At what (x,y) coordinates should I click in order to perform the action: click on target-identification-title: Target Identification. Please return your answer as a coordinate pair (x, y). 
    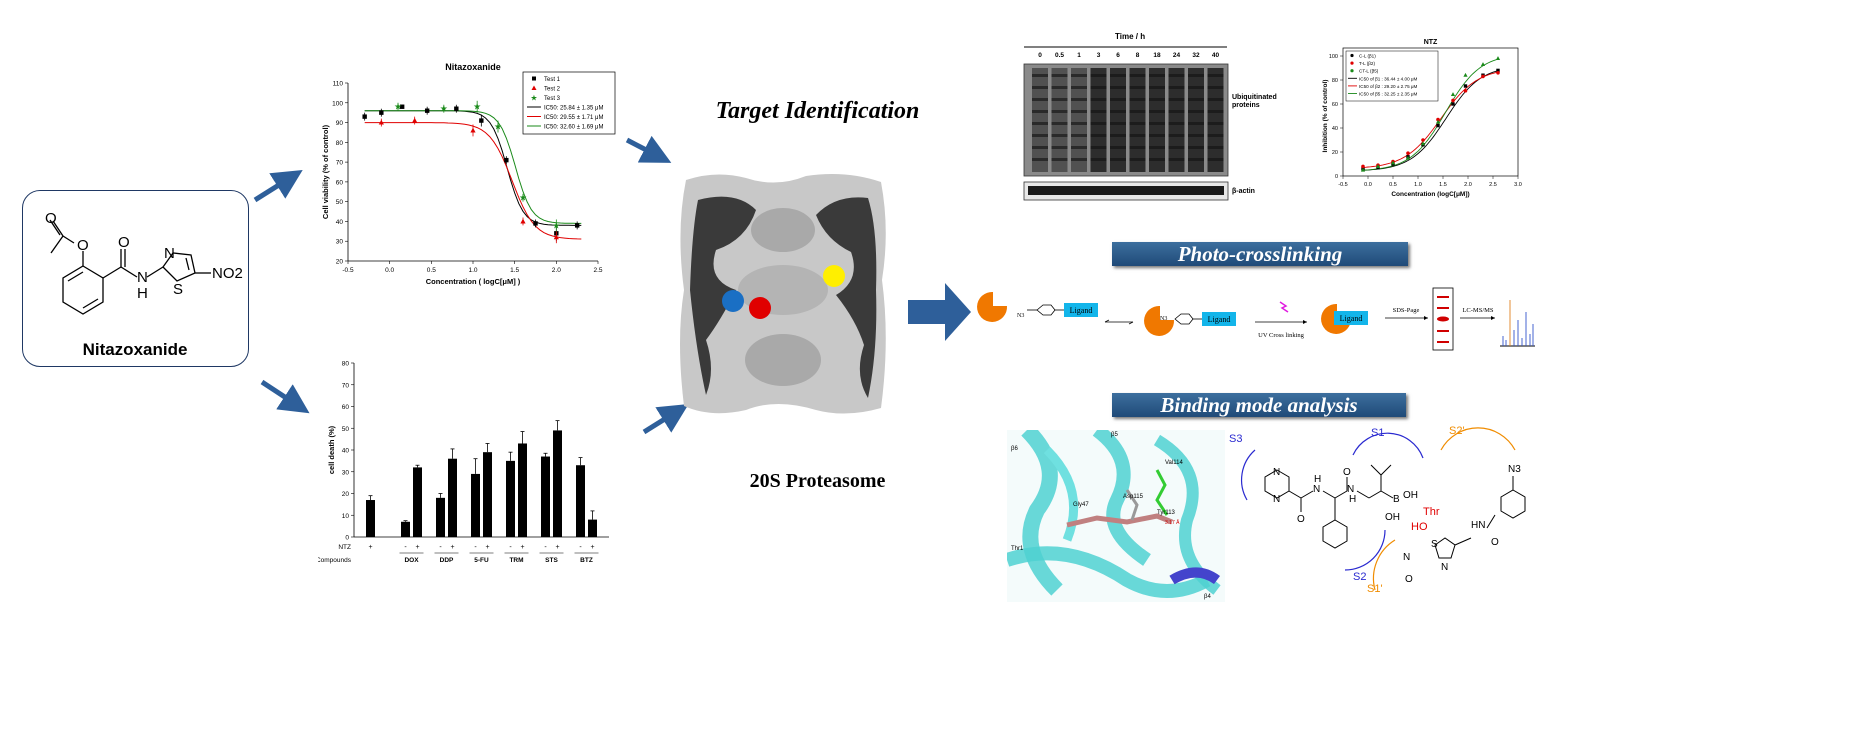
    Looking at the image, I should click on (817, 111).